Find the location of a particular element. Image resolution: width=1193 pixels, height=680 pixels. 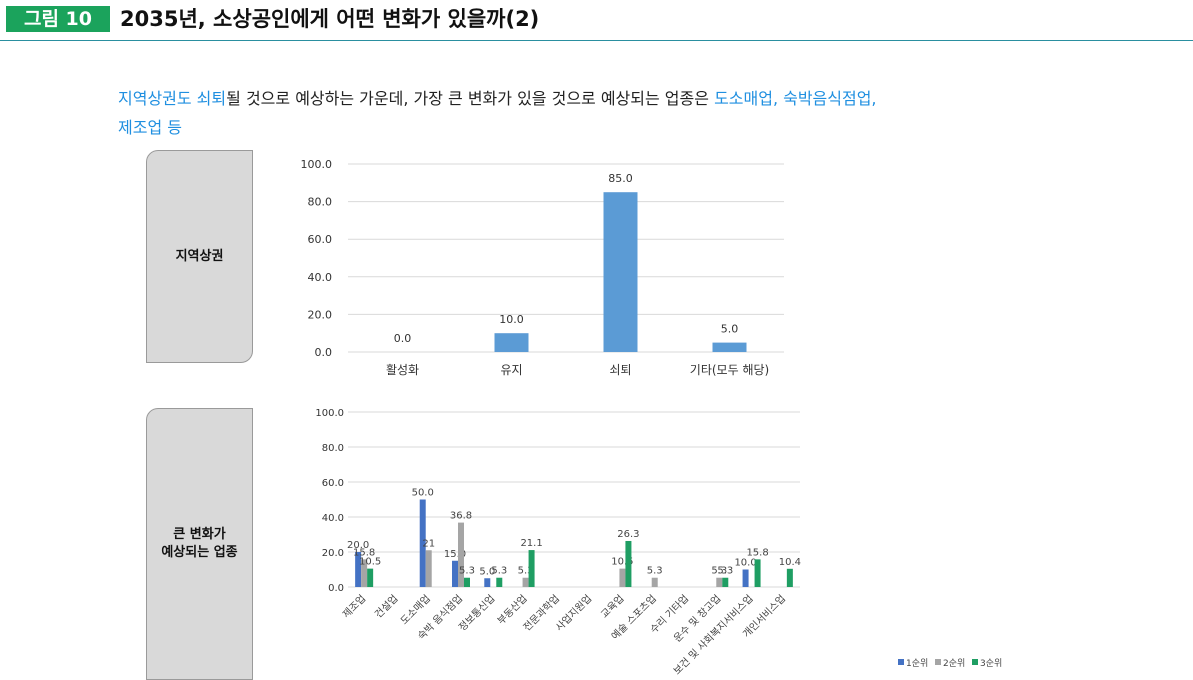

lead-highlight-1: 지역상권도 쇠퇴 is located at coordinates (172, 98).